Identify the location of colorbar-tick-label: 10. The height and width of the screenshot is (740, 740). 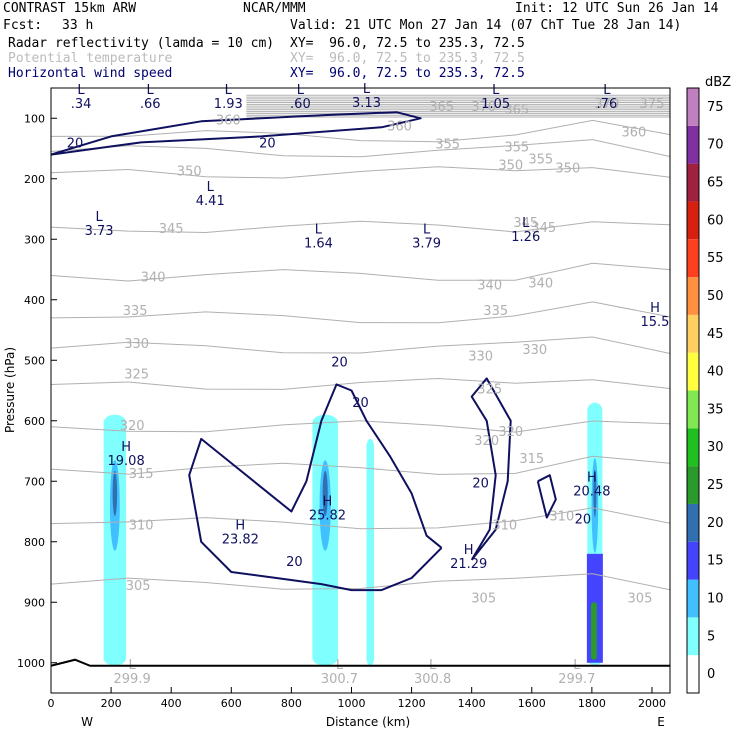
(715, 598).